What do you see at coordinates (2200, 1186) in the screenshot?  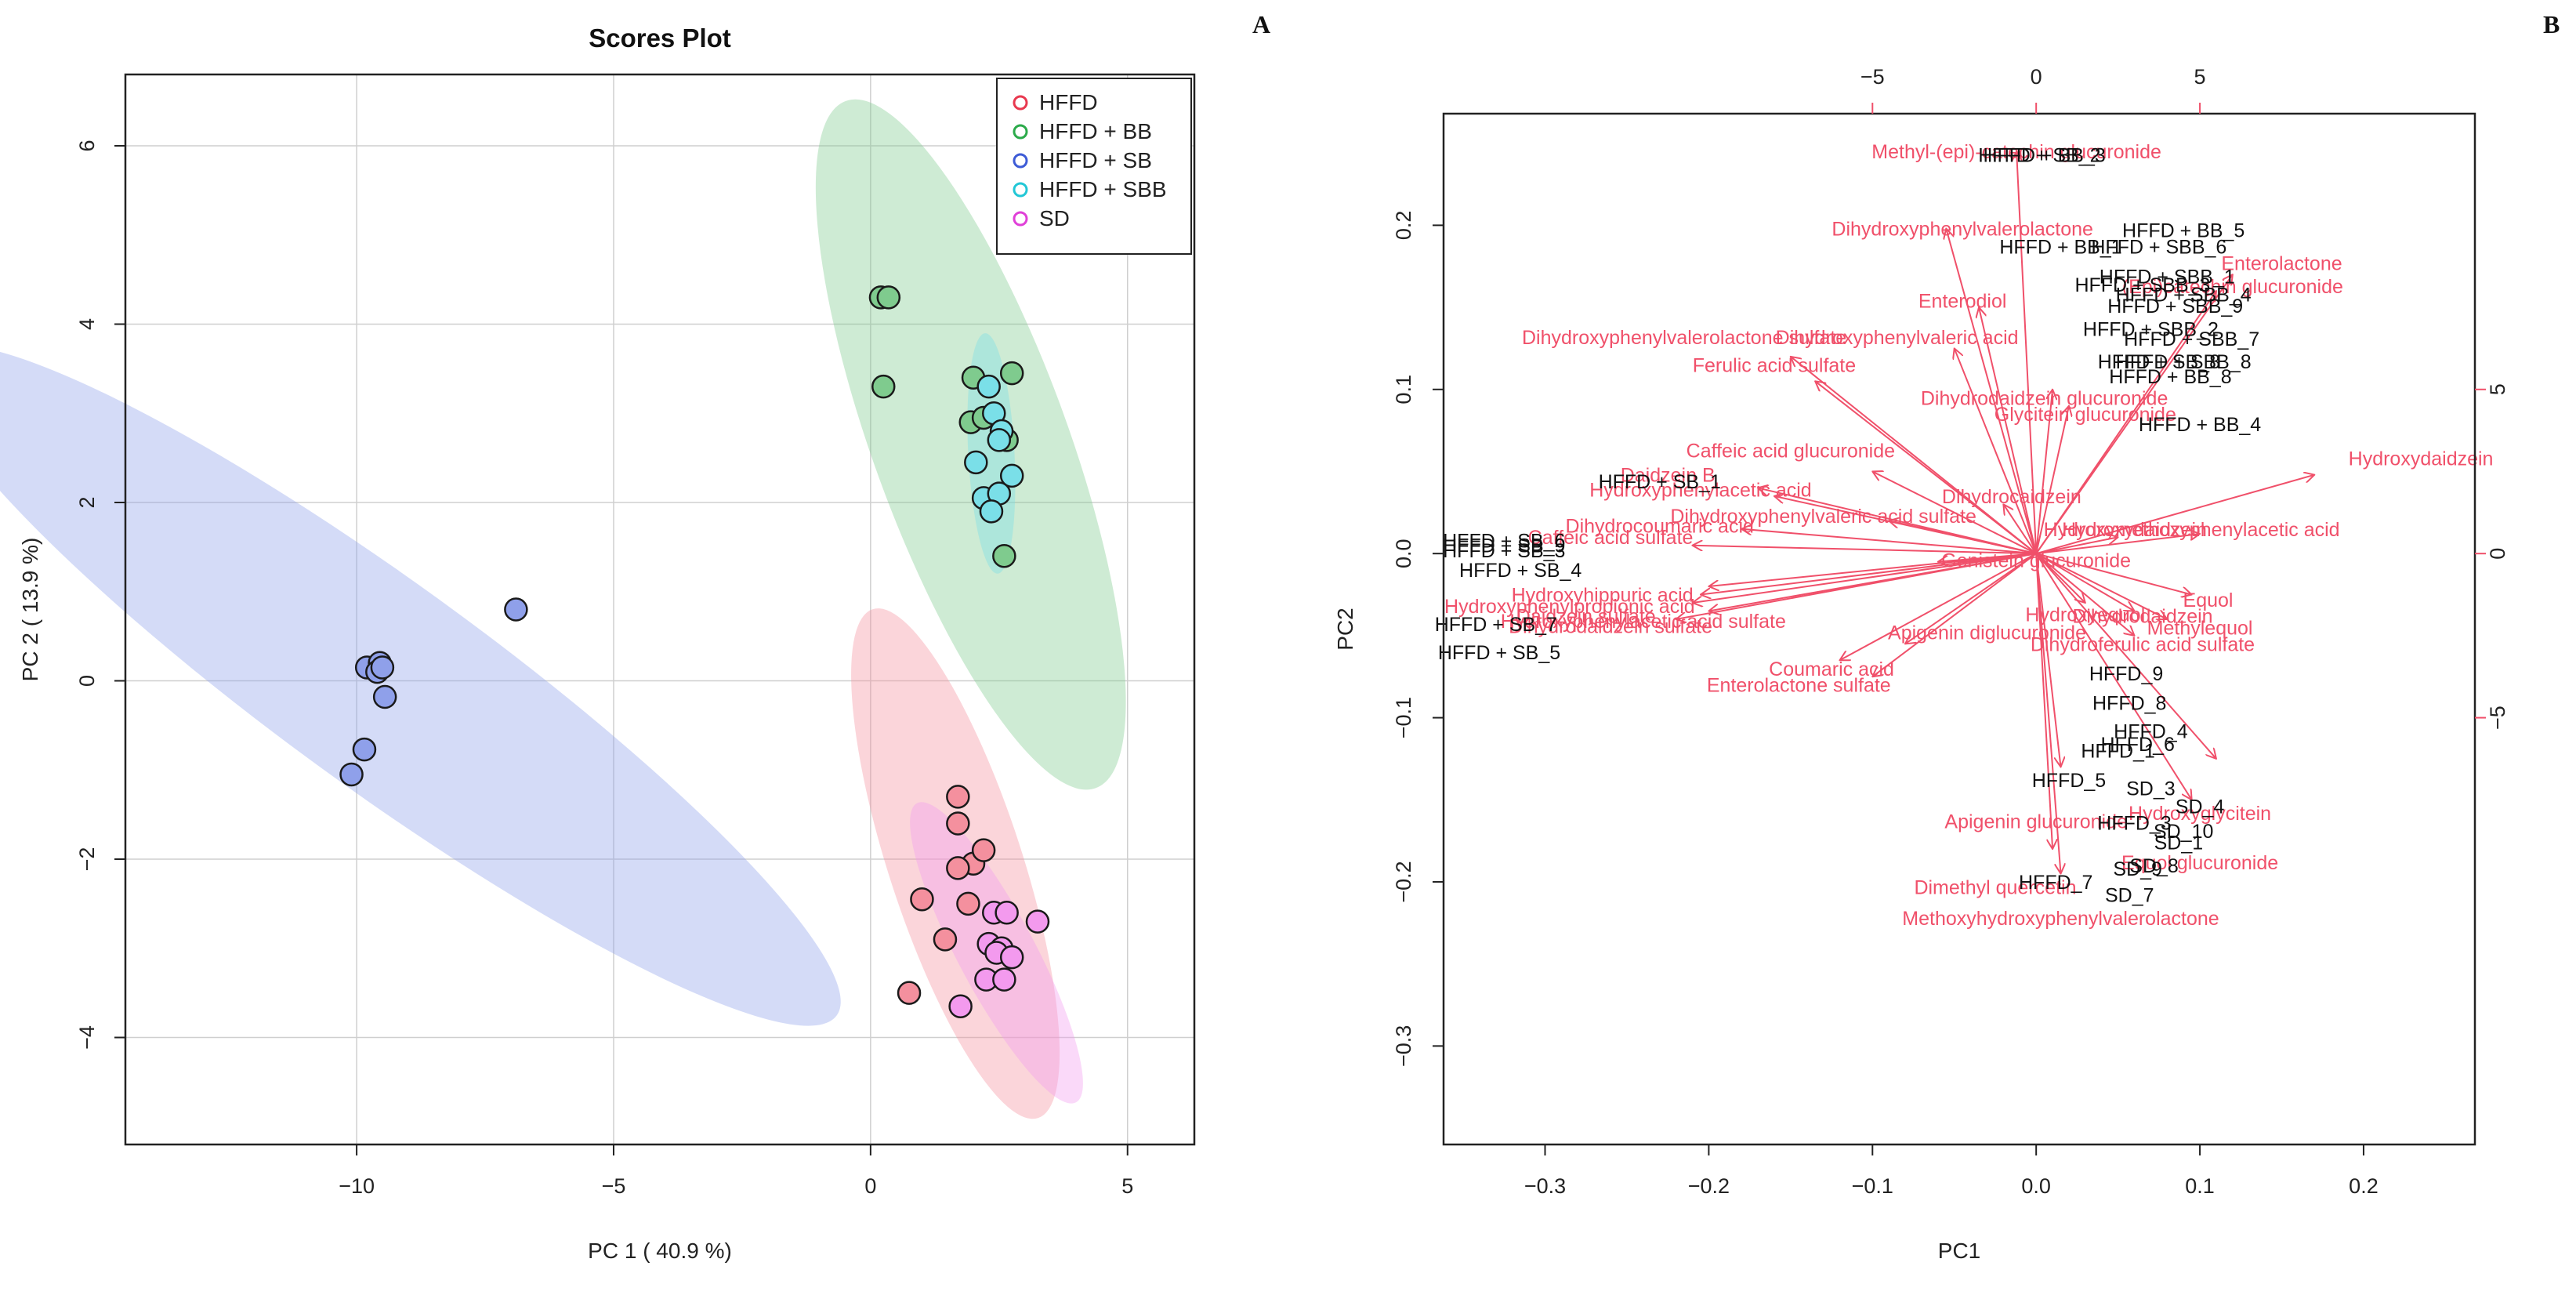 I see `x-tick-label: 0.1` at bounding box center [2200, 1186].